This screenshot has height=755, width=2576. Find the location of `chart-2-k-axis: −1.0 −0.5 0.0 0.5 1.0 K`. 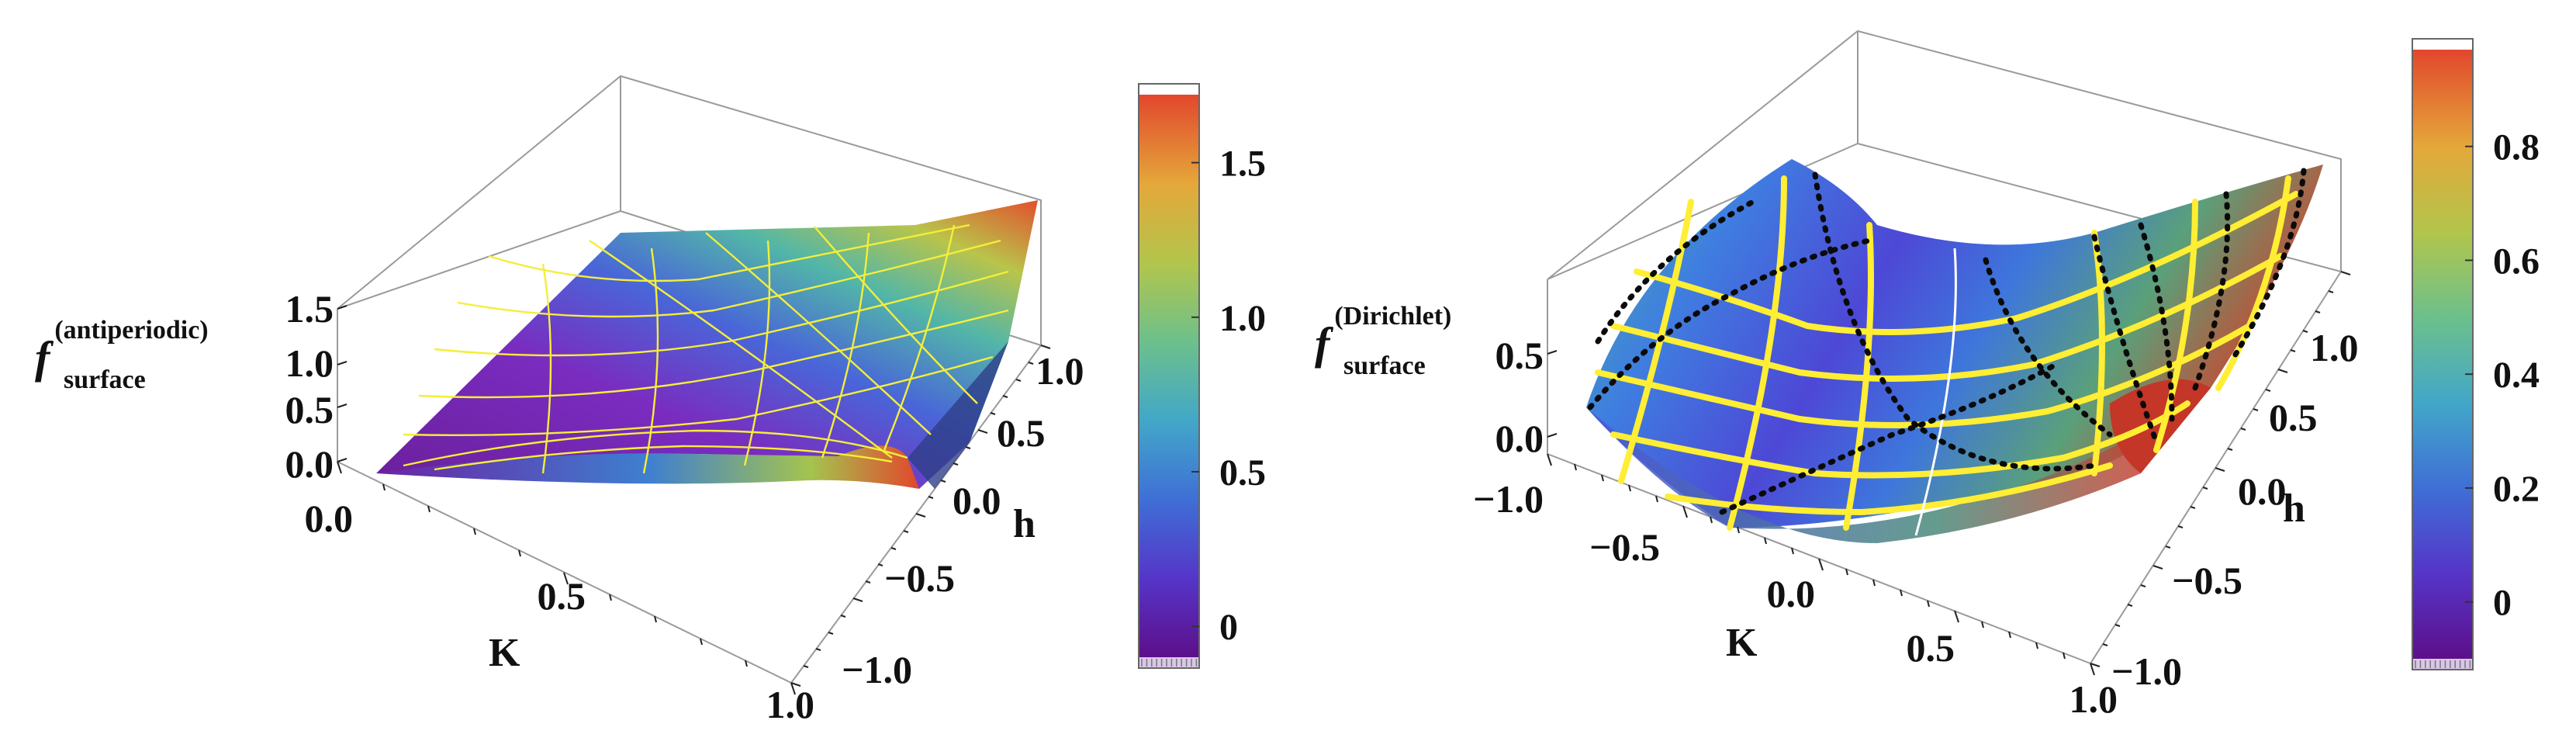

chart-2-k-axis: −1.0 −0.5 0.0 0.5 1.0 K is located at coordinates (1795, 587).